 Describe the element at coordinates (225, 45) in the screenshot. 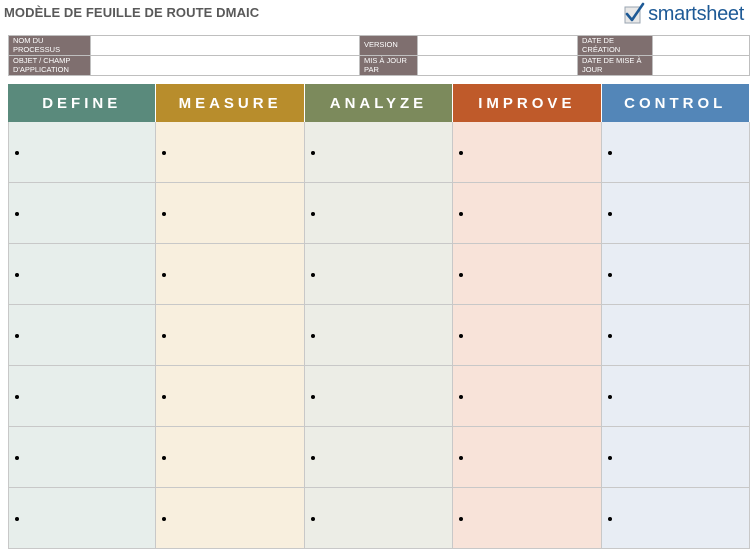

I see `process-name-field` at that location.